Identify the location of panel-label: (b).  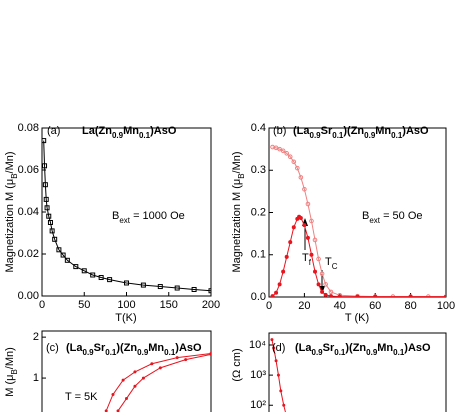
(279, 131).